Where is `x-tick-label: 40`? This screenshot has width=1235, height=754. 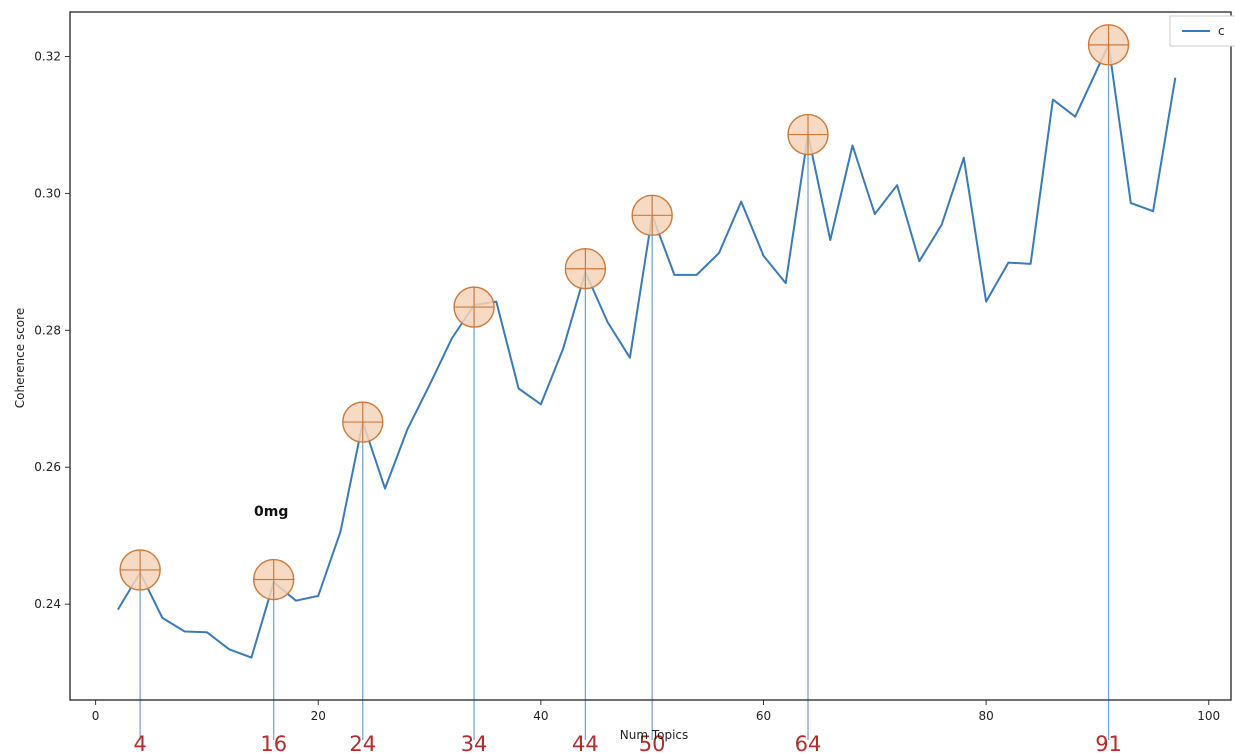 x-tick-label: 40 is located at coordinates (540, 716).